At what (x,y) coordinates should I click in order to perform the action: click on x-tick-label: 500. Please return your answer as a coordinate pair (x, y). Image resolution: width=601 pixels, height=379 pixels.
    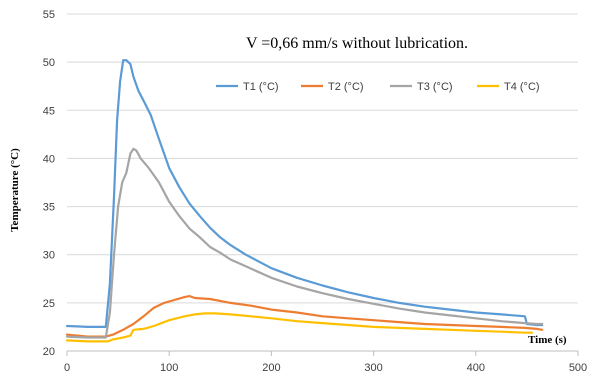
    Looking at the image, I should click on (578, 368).